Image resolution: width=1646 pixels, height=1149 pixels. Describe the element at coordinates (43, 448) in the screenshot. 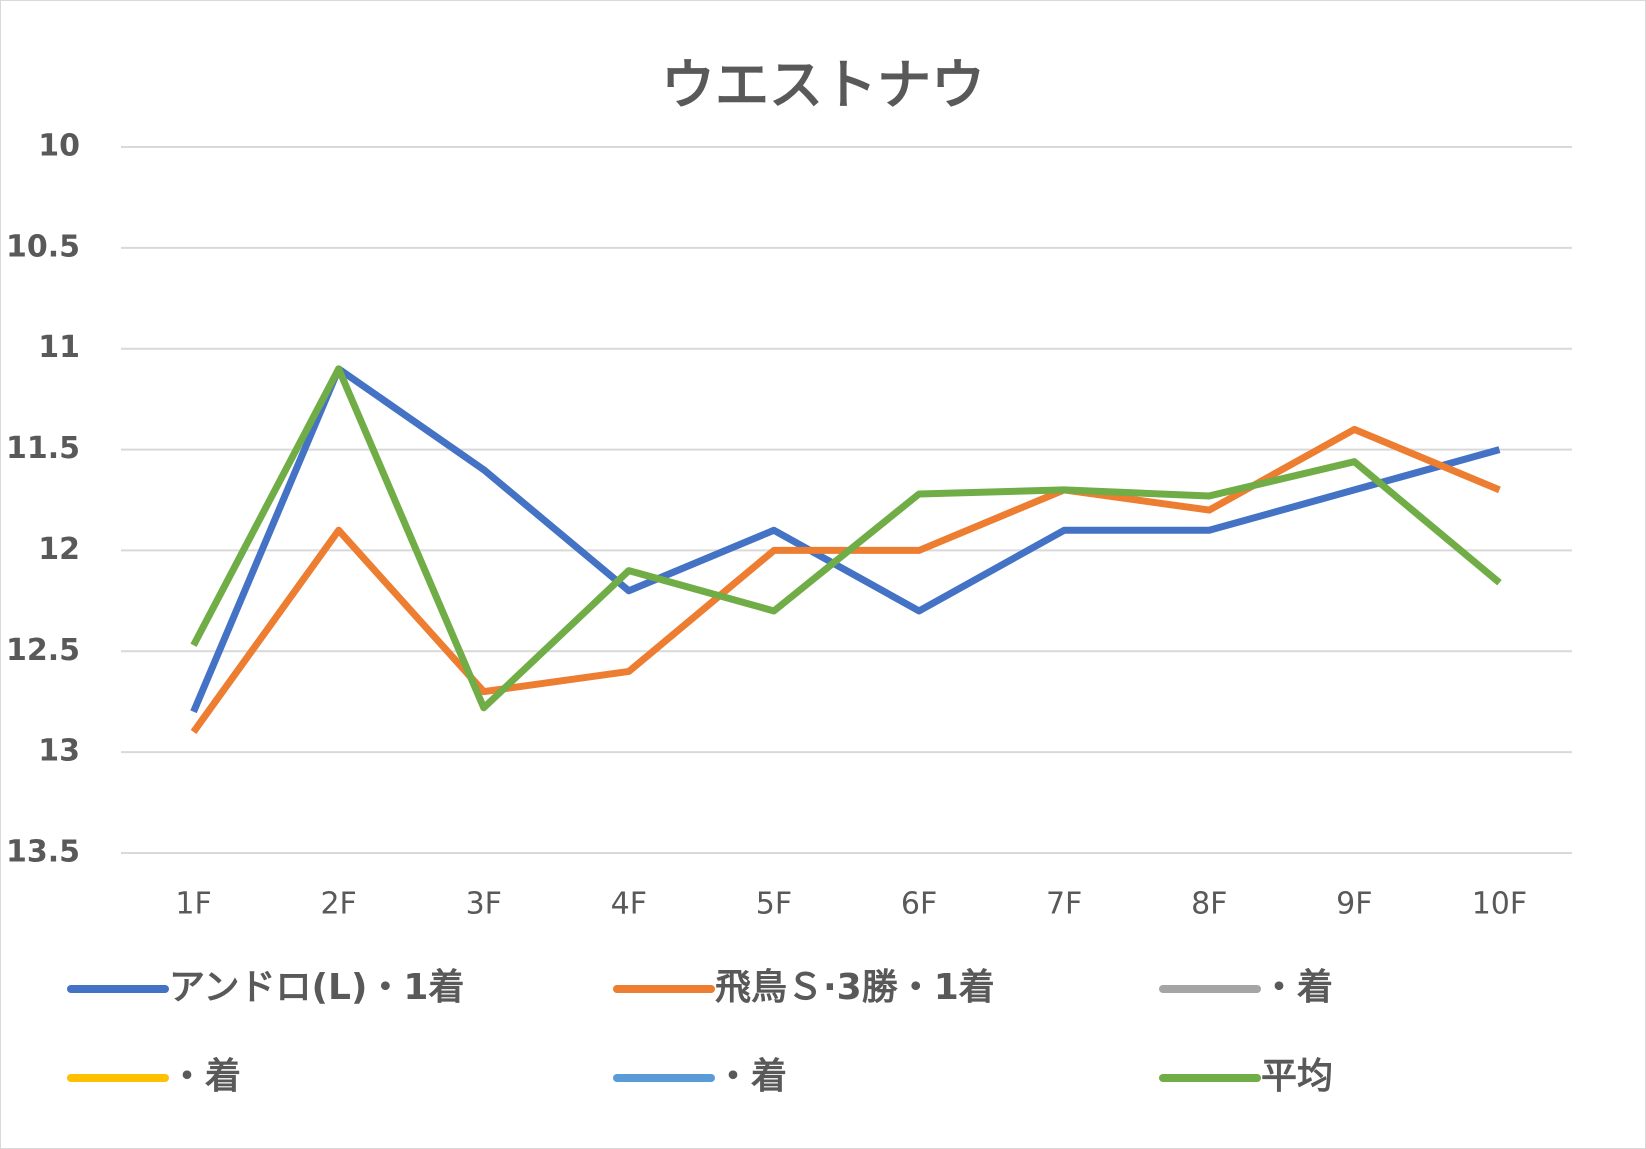

I see `y-tick-label: 11.5` at that location.